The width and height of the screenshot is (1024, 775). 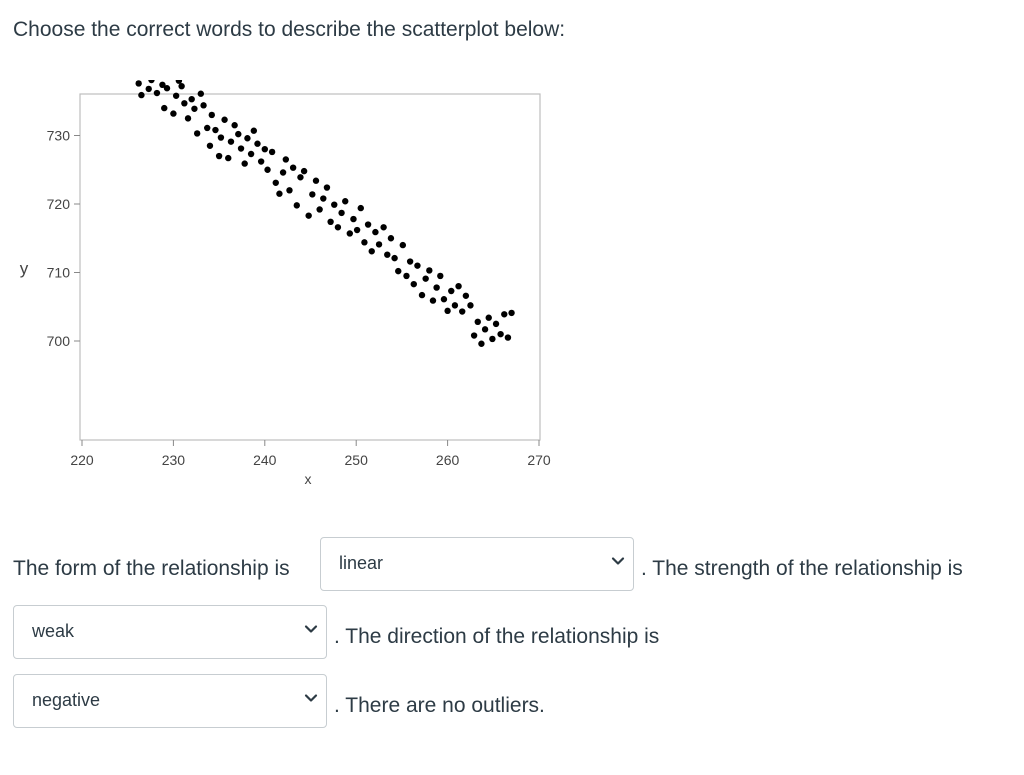 I want to click on x-axis-label: x, so click(x=308, y=479).